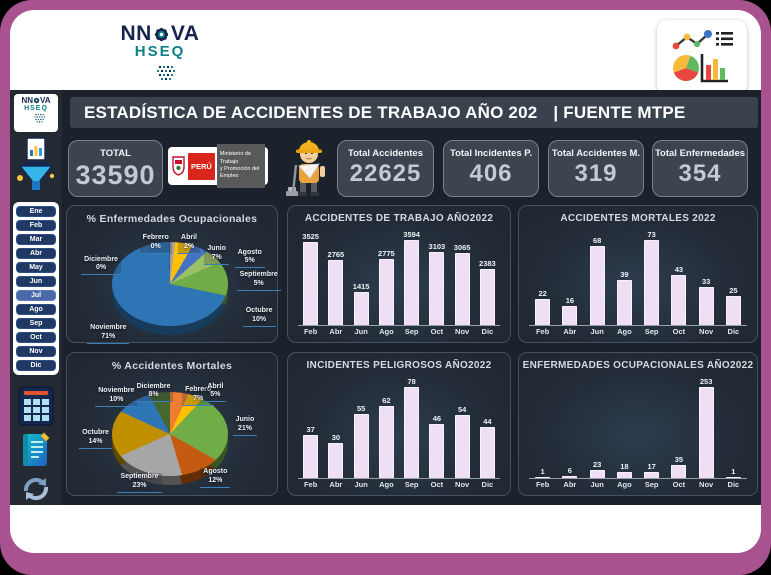  What do you see at coordinates (215, 478) in the screenshot?
I see `pie-label-agosto: Agosto 12%` at bounding box center [215, 478].